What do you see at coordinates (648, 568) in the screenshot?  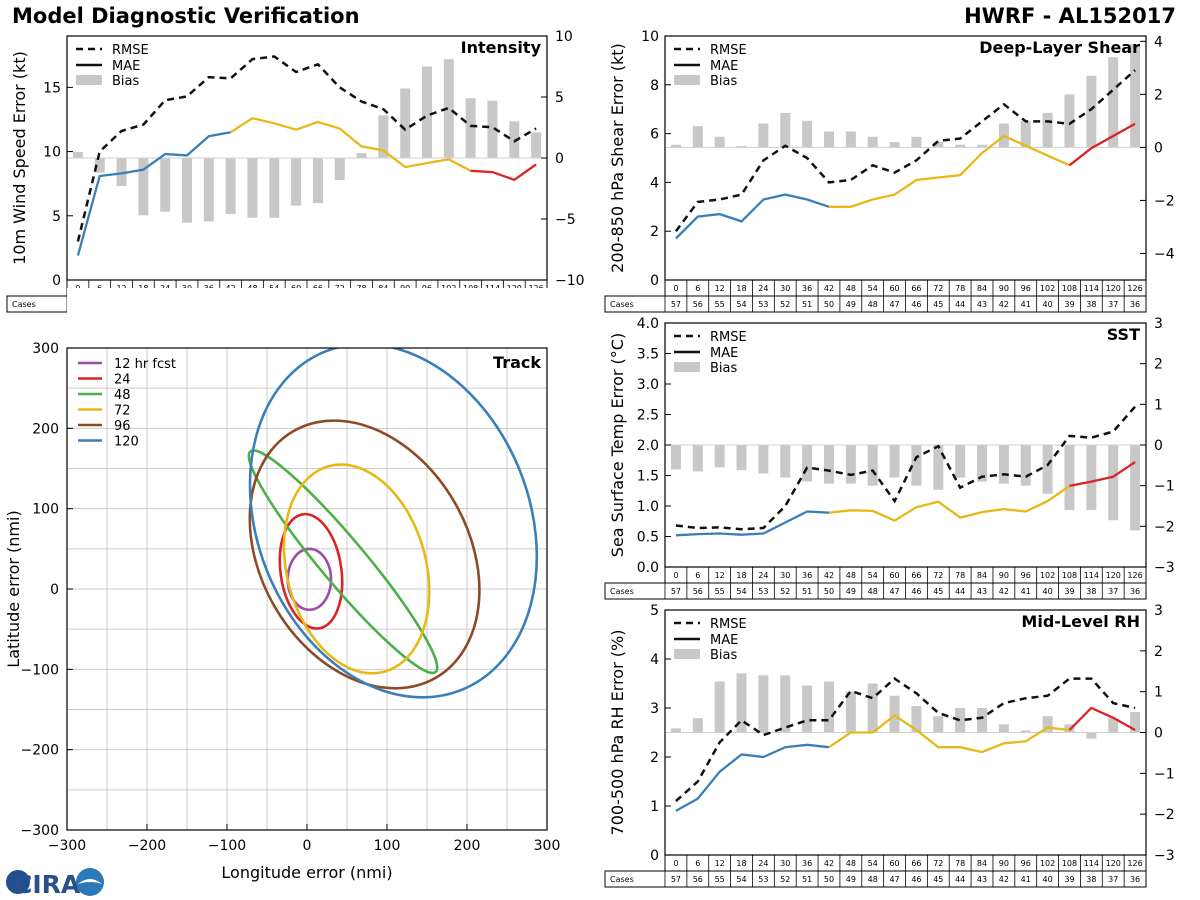 I see `y-tick-label: 0.0` at bounding box center [648, 568].